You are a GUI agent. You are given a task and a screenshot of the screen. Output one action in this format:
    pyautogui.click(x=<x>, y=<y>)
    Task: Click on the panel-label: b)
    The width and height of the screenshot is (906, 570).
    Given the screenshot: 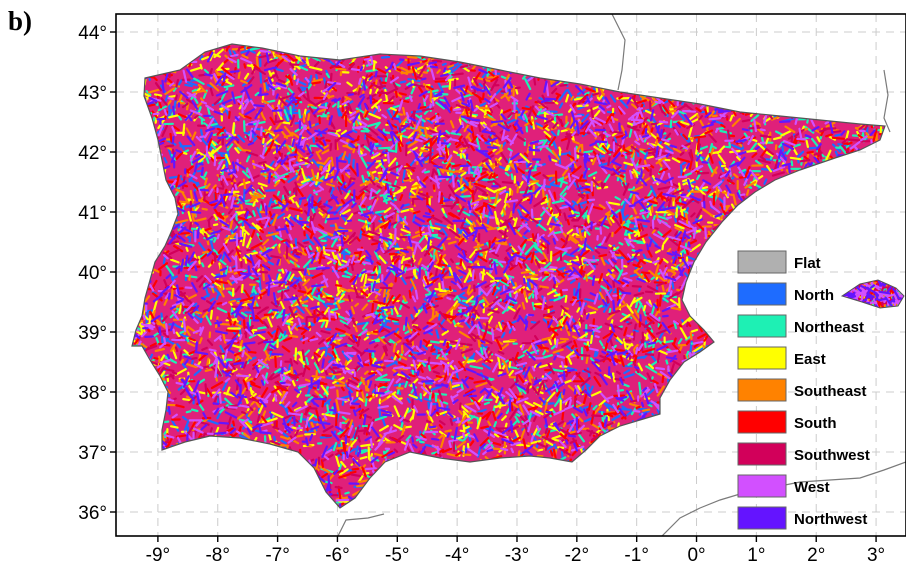 What is the action you would take?
    pyautogui.click(x=20, y=21)
    